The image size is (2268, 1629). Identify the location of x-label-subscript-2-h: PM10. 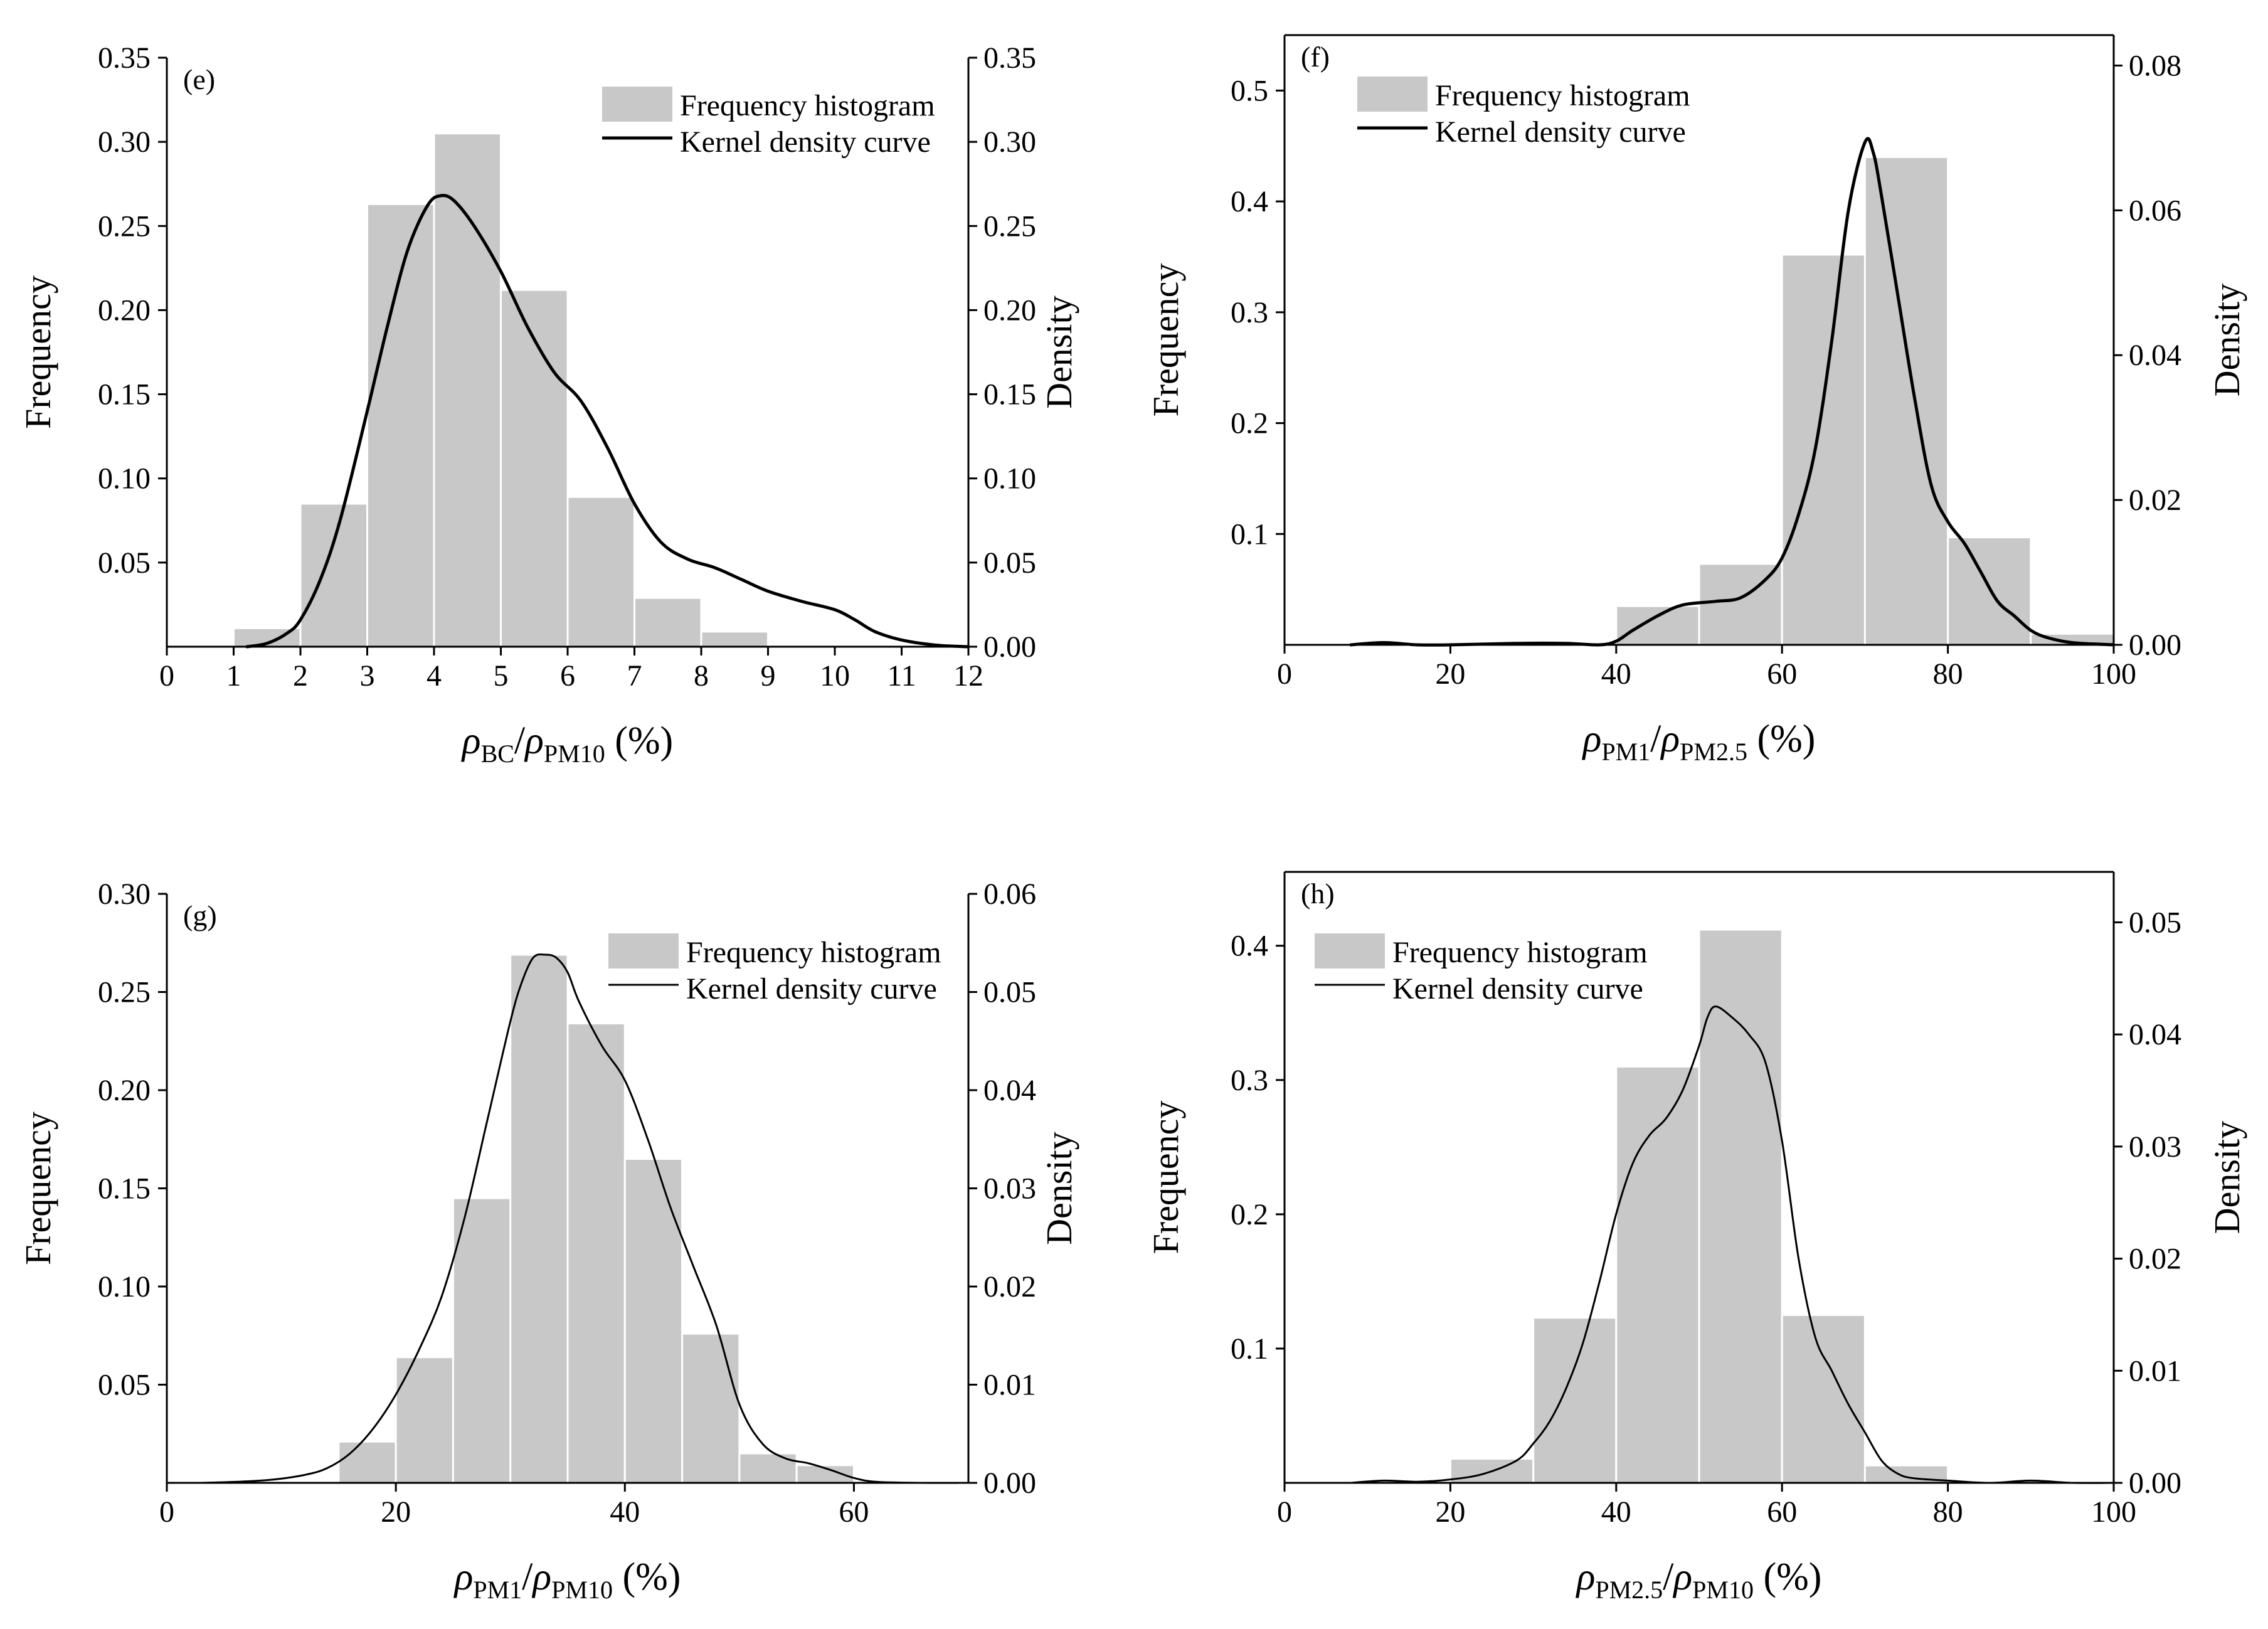
(1723, 1590).